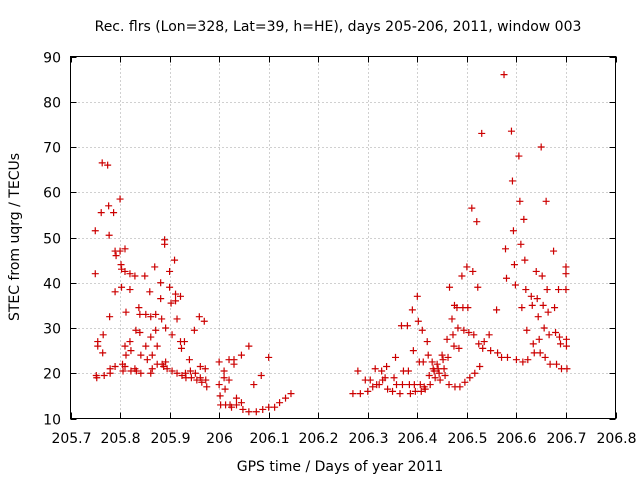  Describe the element at coordinates (52, 375) in the screenshot. I see `y-tick-label: 20` at that location.